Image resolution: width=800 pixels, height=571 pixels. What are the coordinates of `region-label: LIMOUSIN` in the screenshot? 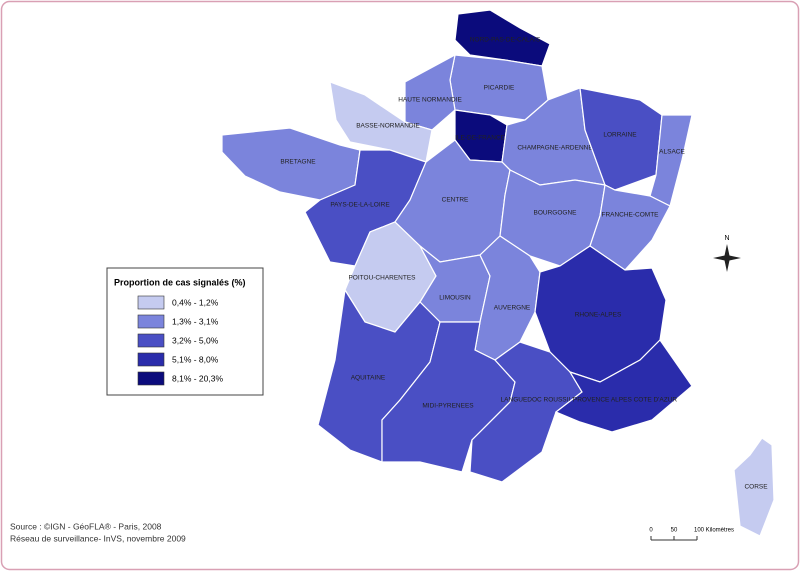 It's located at (455, 298).